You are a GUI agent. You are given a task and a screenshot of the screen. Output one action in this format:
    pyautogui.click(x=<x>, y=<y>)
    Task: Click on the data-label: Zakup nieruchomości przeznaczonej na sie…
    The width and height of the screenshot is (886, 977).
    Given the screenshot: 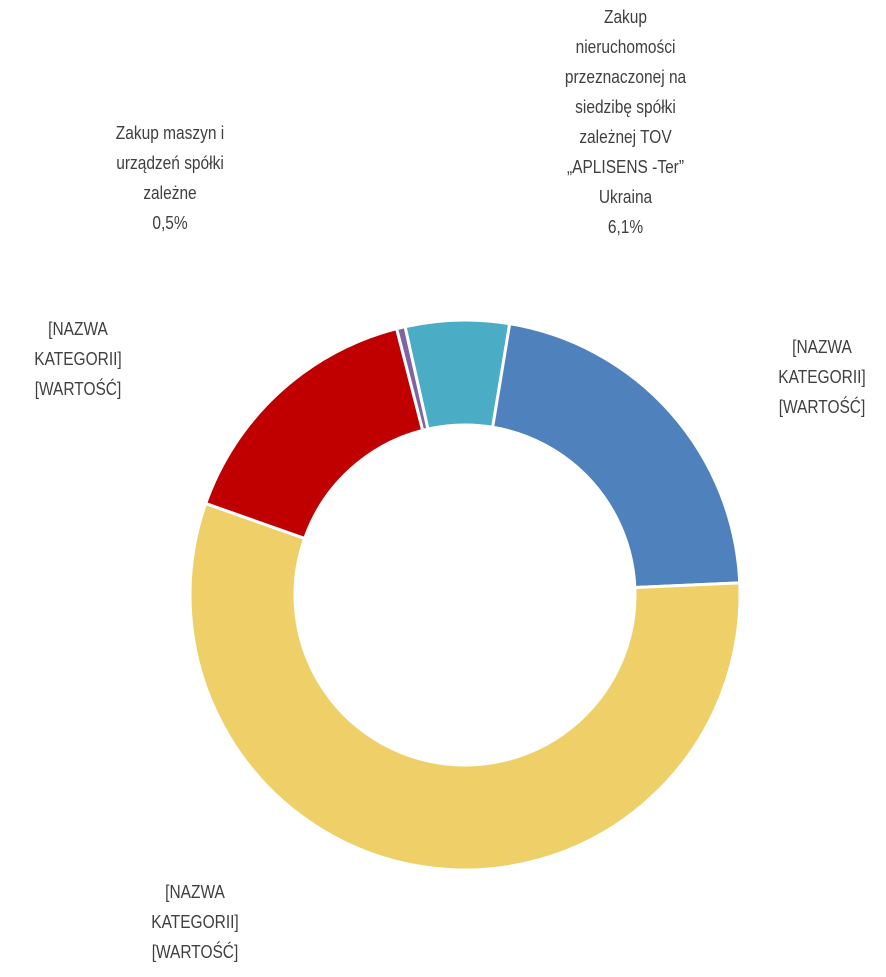 What is the action you would take?
    pyautogui.click(x=625, y=122)
    